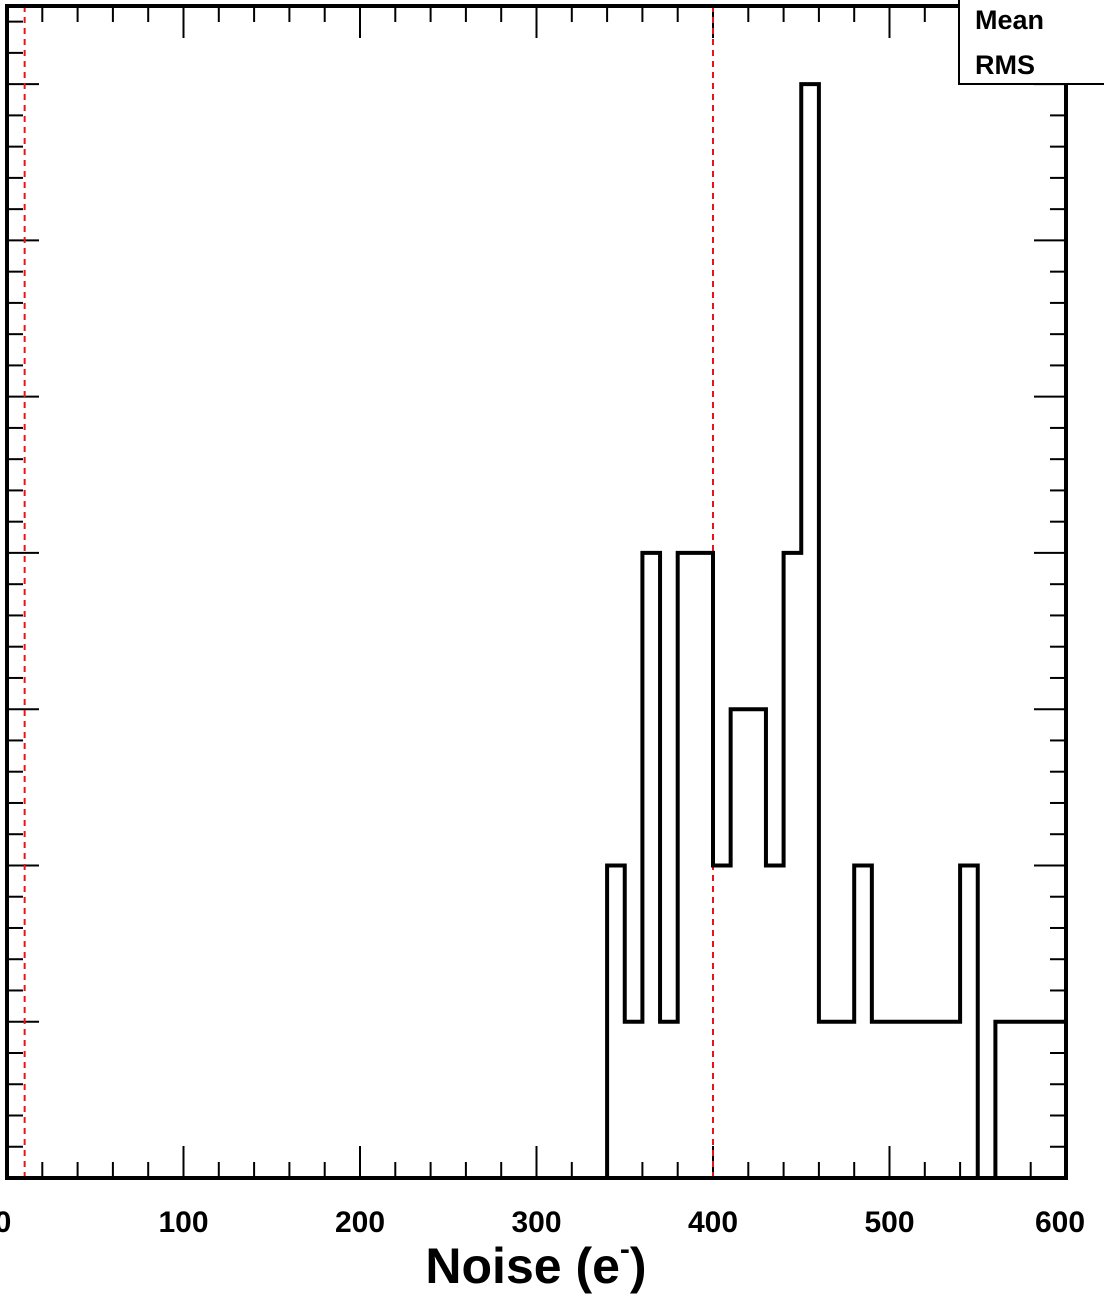 This screenshot has width=1104, height=1298. I want to click on x-axis-title: Noise (e-), so click(535, 1263).